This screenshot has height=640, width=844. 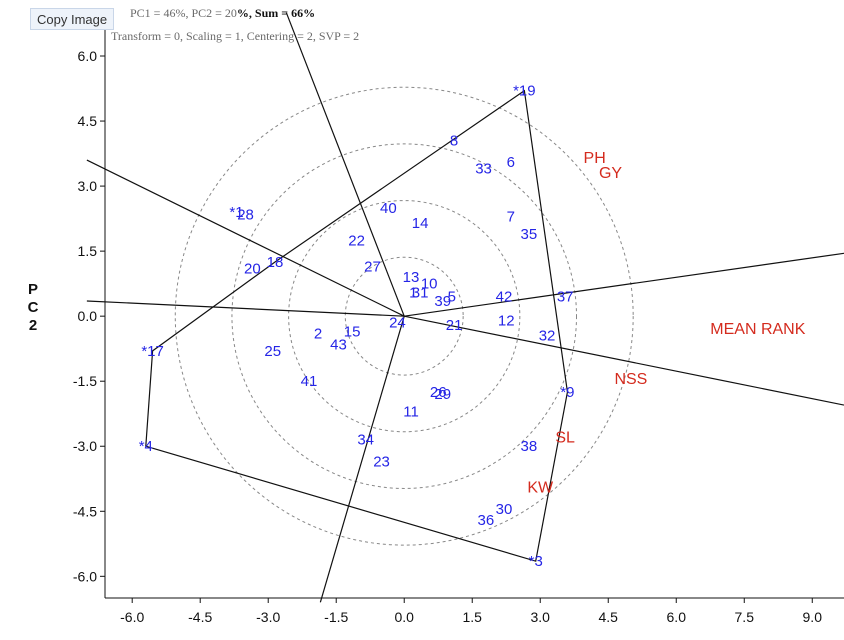 What do you see at coordinates (483, 169) in the screenshot?
I see `genotype-33: 33` at bounding box center [483, 169].